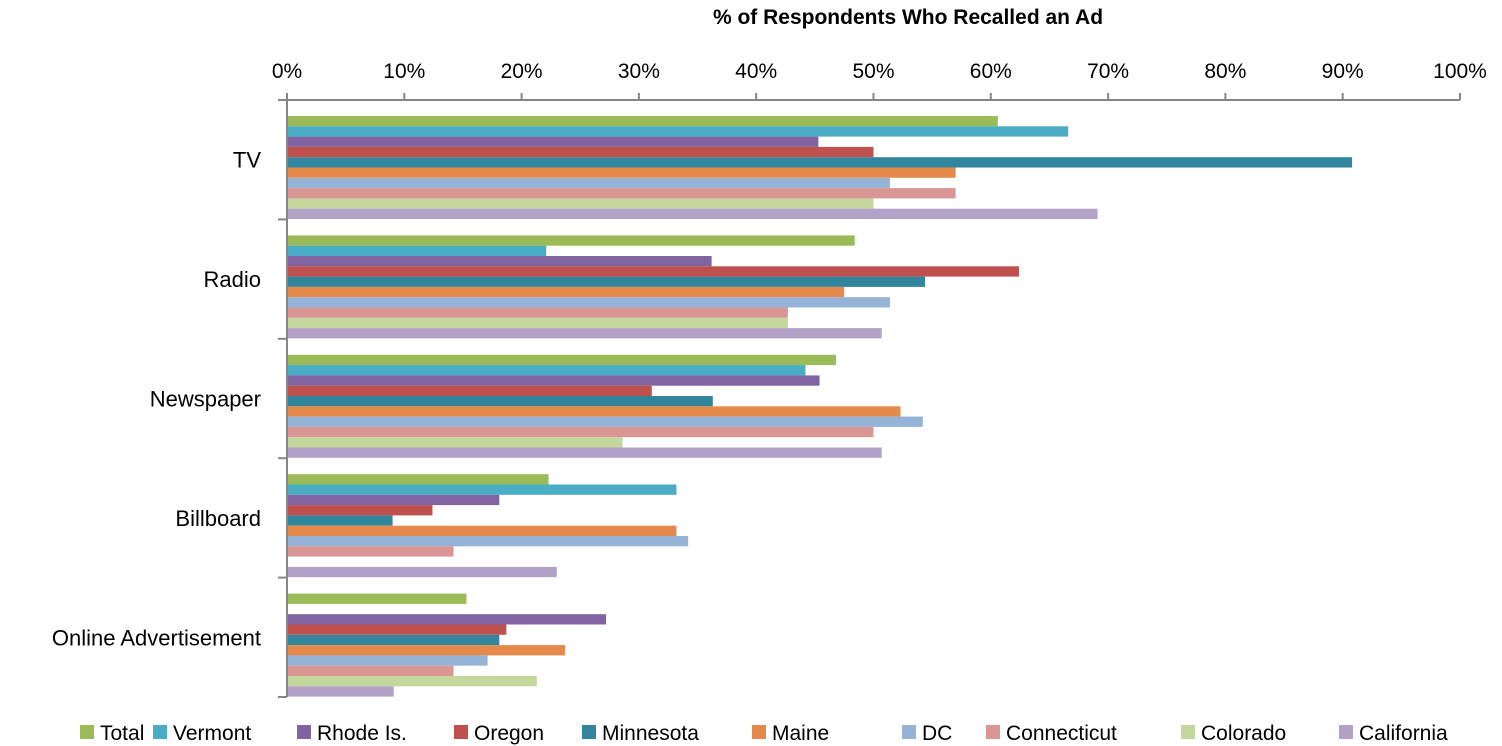  Describe the element at coordinates (650, 733) in the screenshot. I see `legend-label: Minnesota` at that location.